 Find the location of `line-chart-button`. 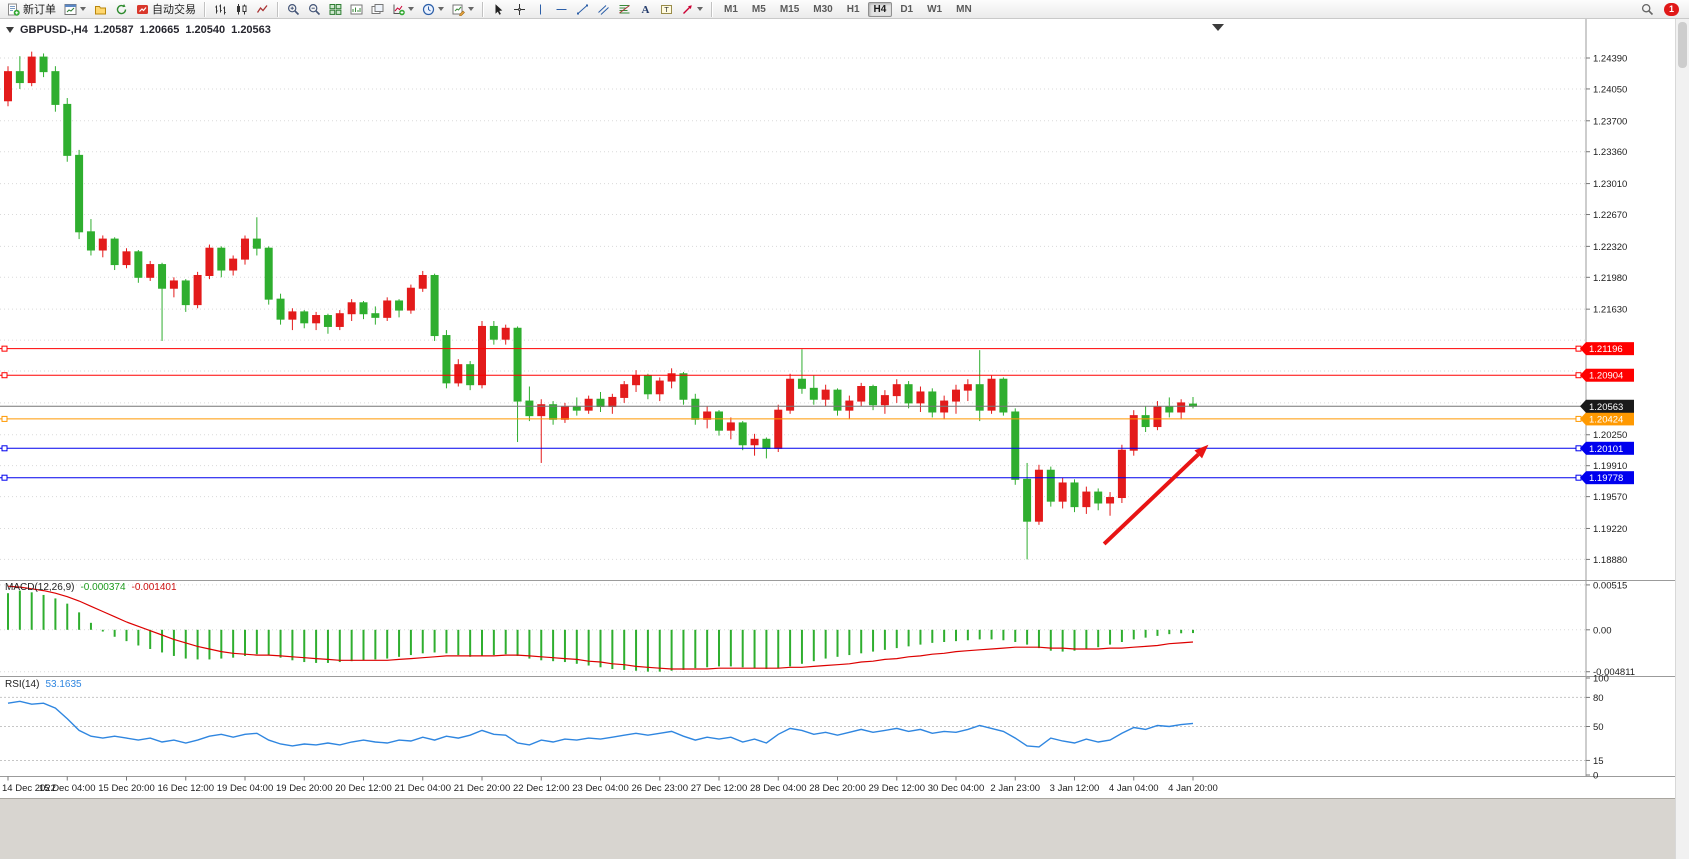

line-chart-button is located at coordinates (262, 9).